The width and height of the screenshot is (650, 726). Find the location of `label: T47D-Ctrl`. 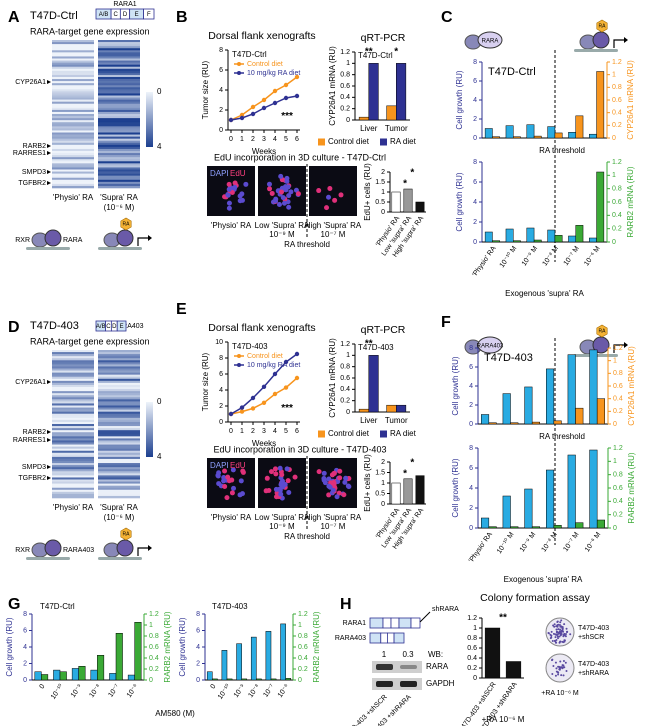

label: T47D-Ctrl is located at coordinates (512, 72).